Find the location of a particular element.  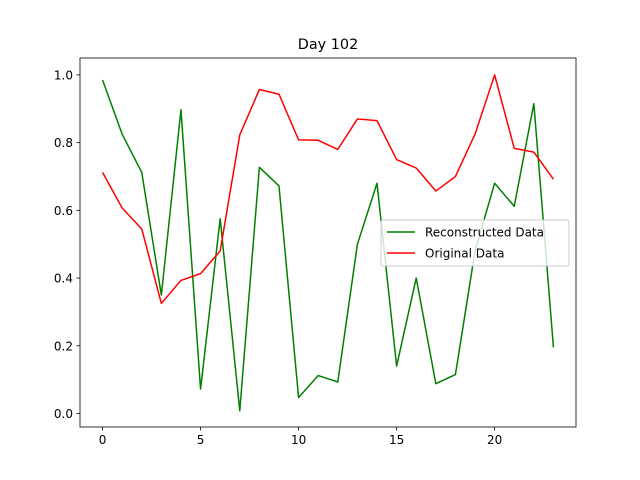

x-tick-label: 5 is located at coordinates (201, 440).